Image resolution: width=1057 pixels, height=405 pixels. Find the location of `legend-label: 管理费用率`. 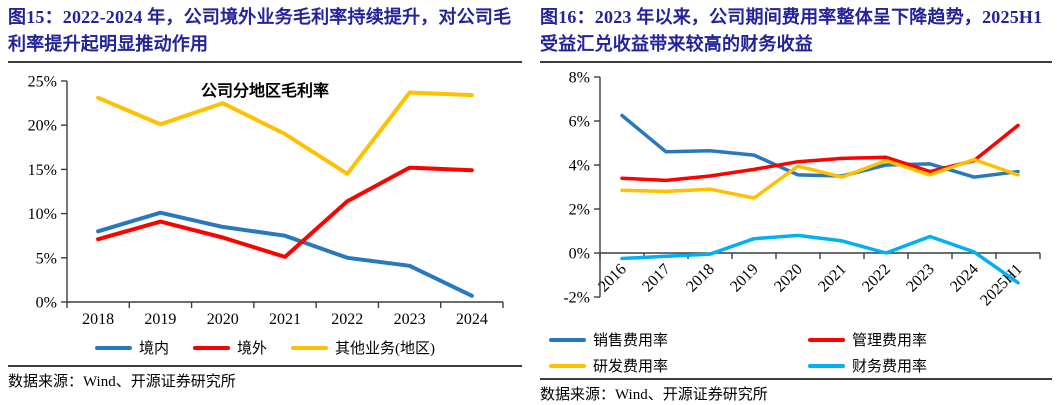

legend-label: 管理费用率 is located at coordinates (890, 341).